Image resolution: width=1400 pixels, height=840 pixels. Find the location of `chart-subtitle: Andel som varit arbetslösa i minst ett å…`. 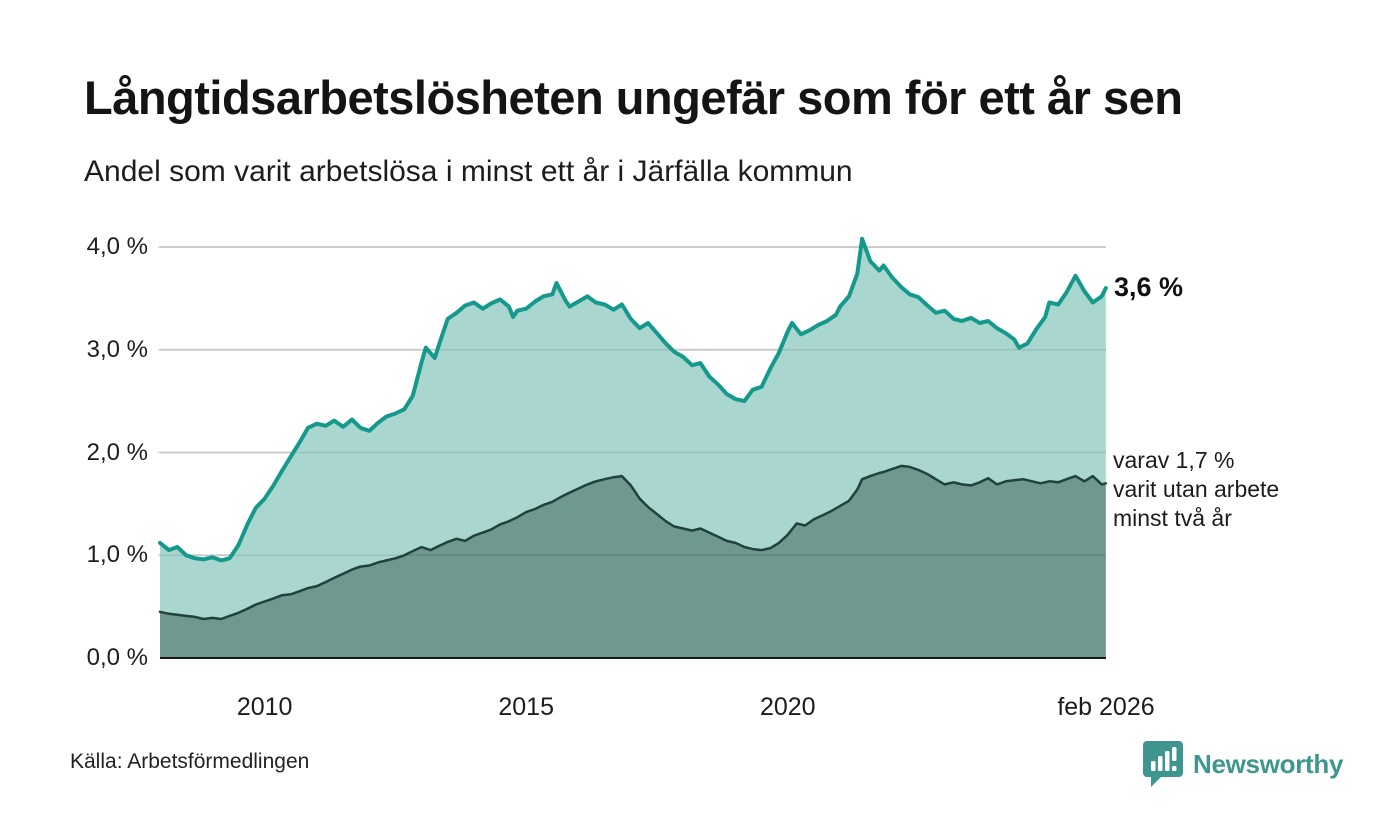

chart-subtitle: Andel som varit arbetslösa i minst ett å… is located at coordinates (468, 171).